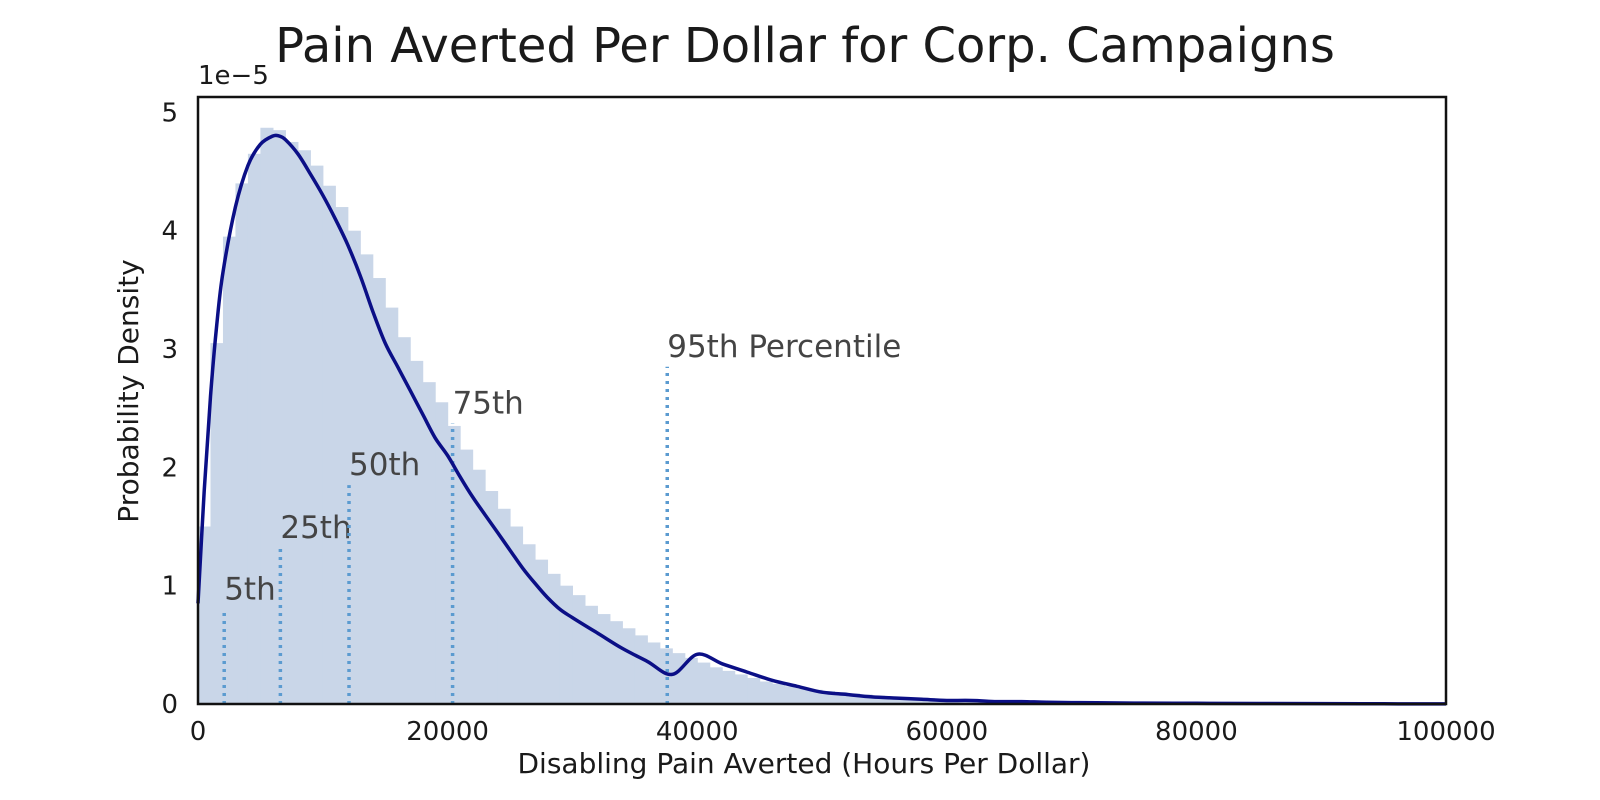 The width and height of the screenshot is (1600, 800). What do you see at coordinates (169, 350) in the screenshot?
I see `y-tick-label: 3` at bounding box center [169, 350].